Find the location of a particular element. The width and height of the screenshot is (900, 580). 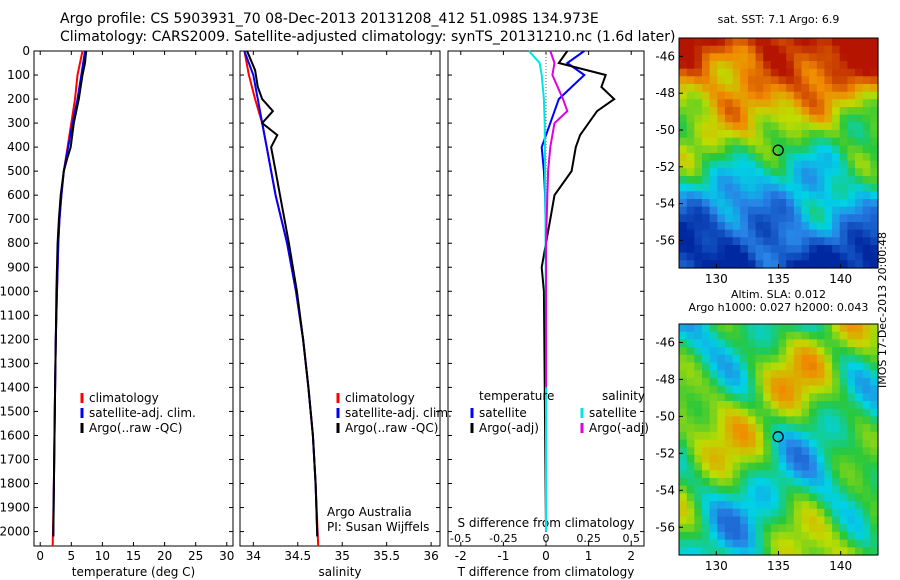

map-title: Altim. SLA: 0.012 is located at coordinates (778, 294).